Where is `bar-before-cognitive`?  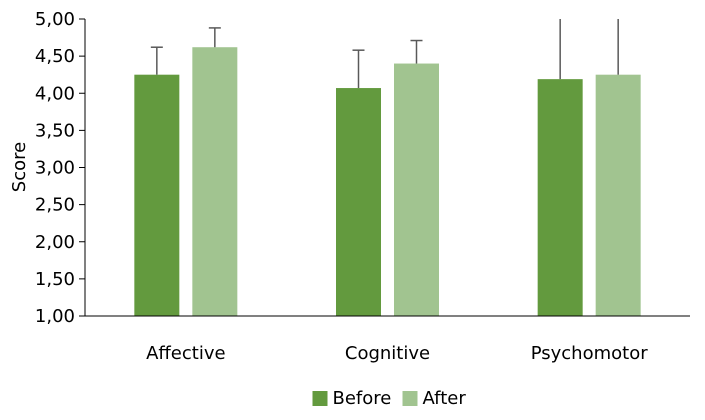 bar-before-cognitive is located at coordinates (358, 202).